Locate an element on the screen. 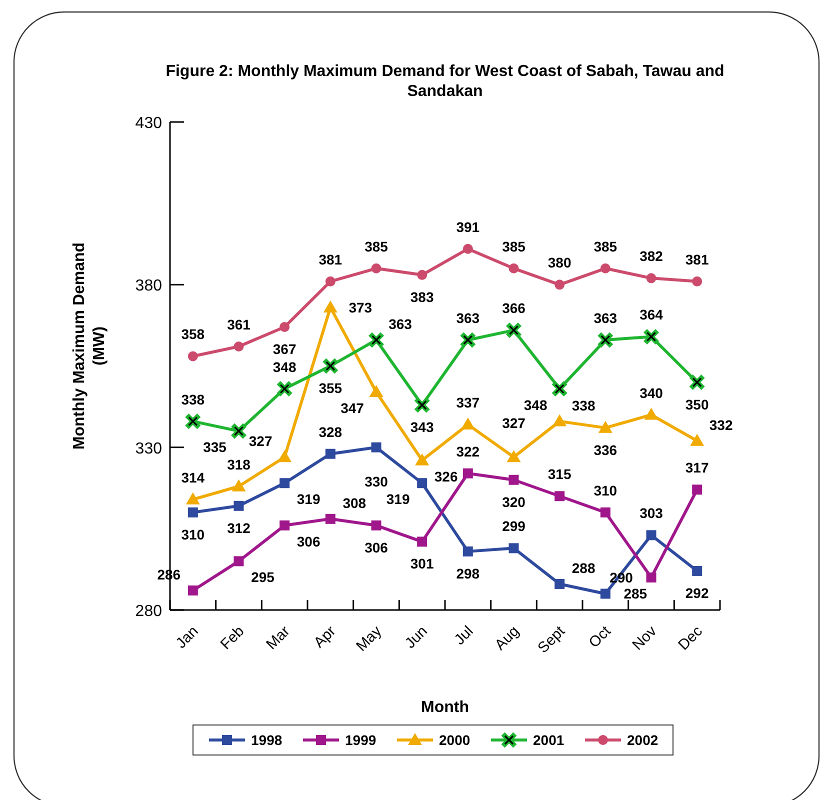 The width and height of the screenshot is (825, 800). data-label: 285 is located at coordinates (636, 594).